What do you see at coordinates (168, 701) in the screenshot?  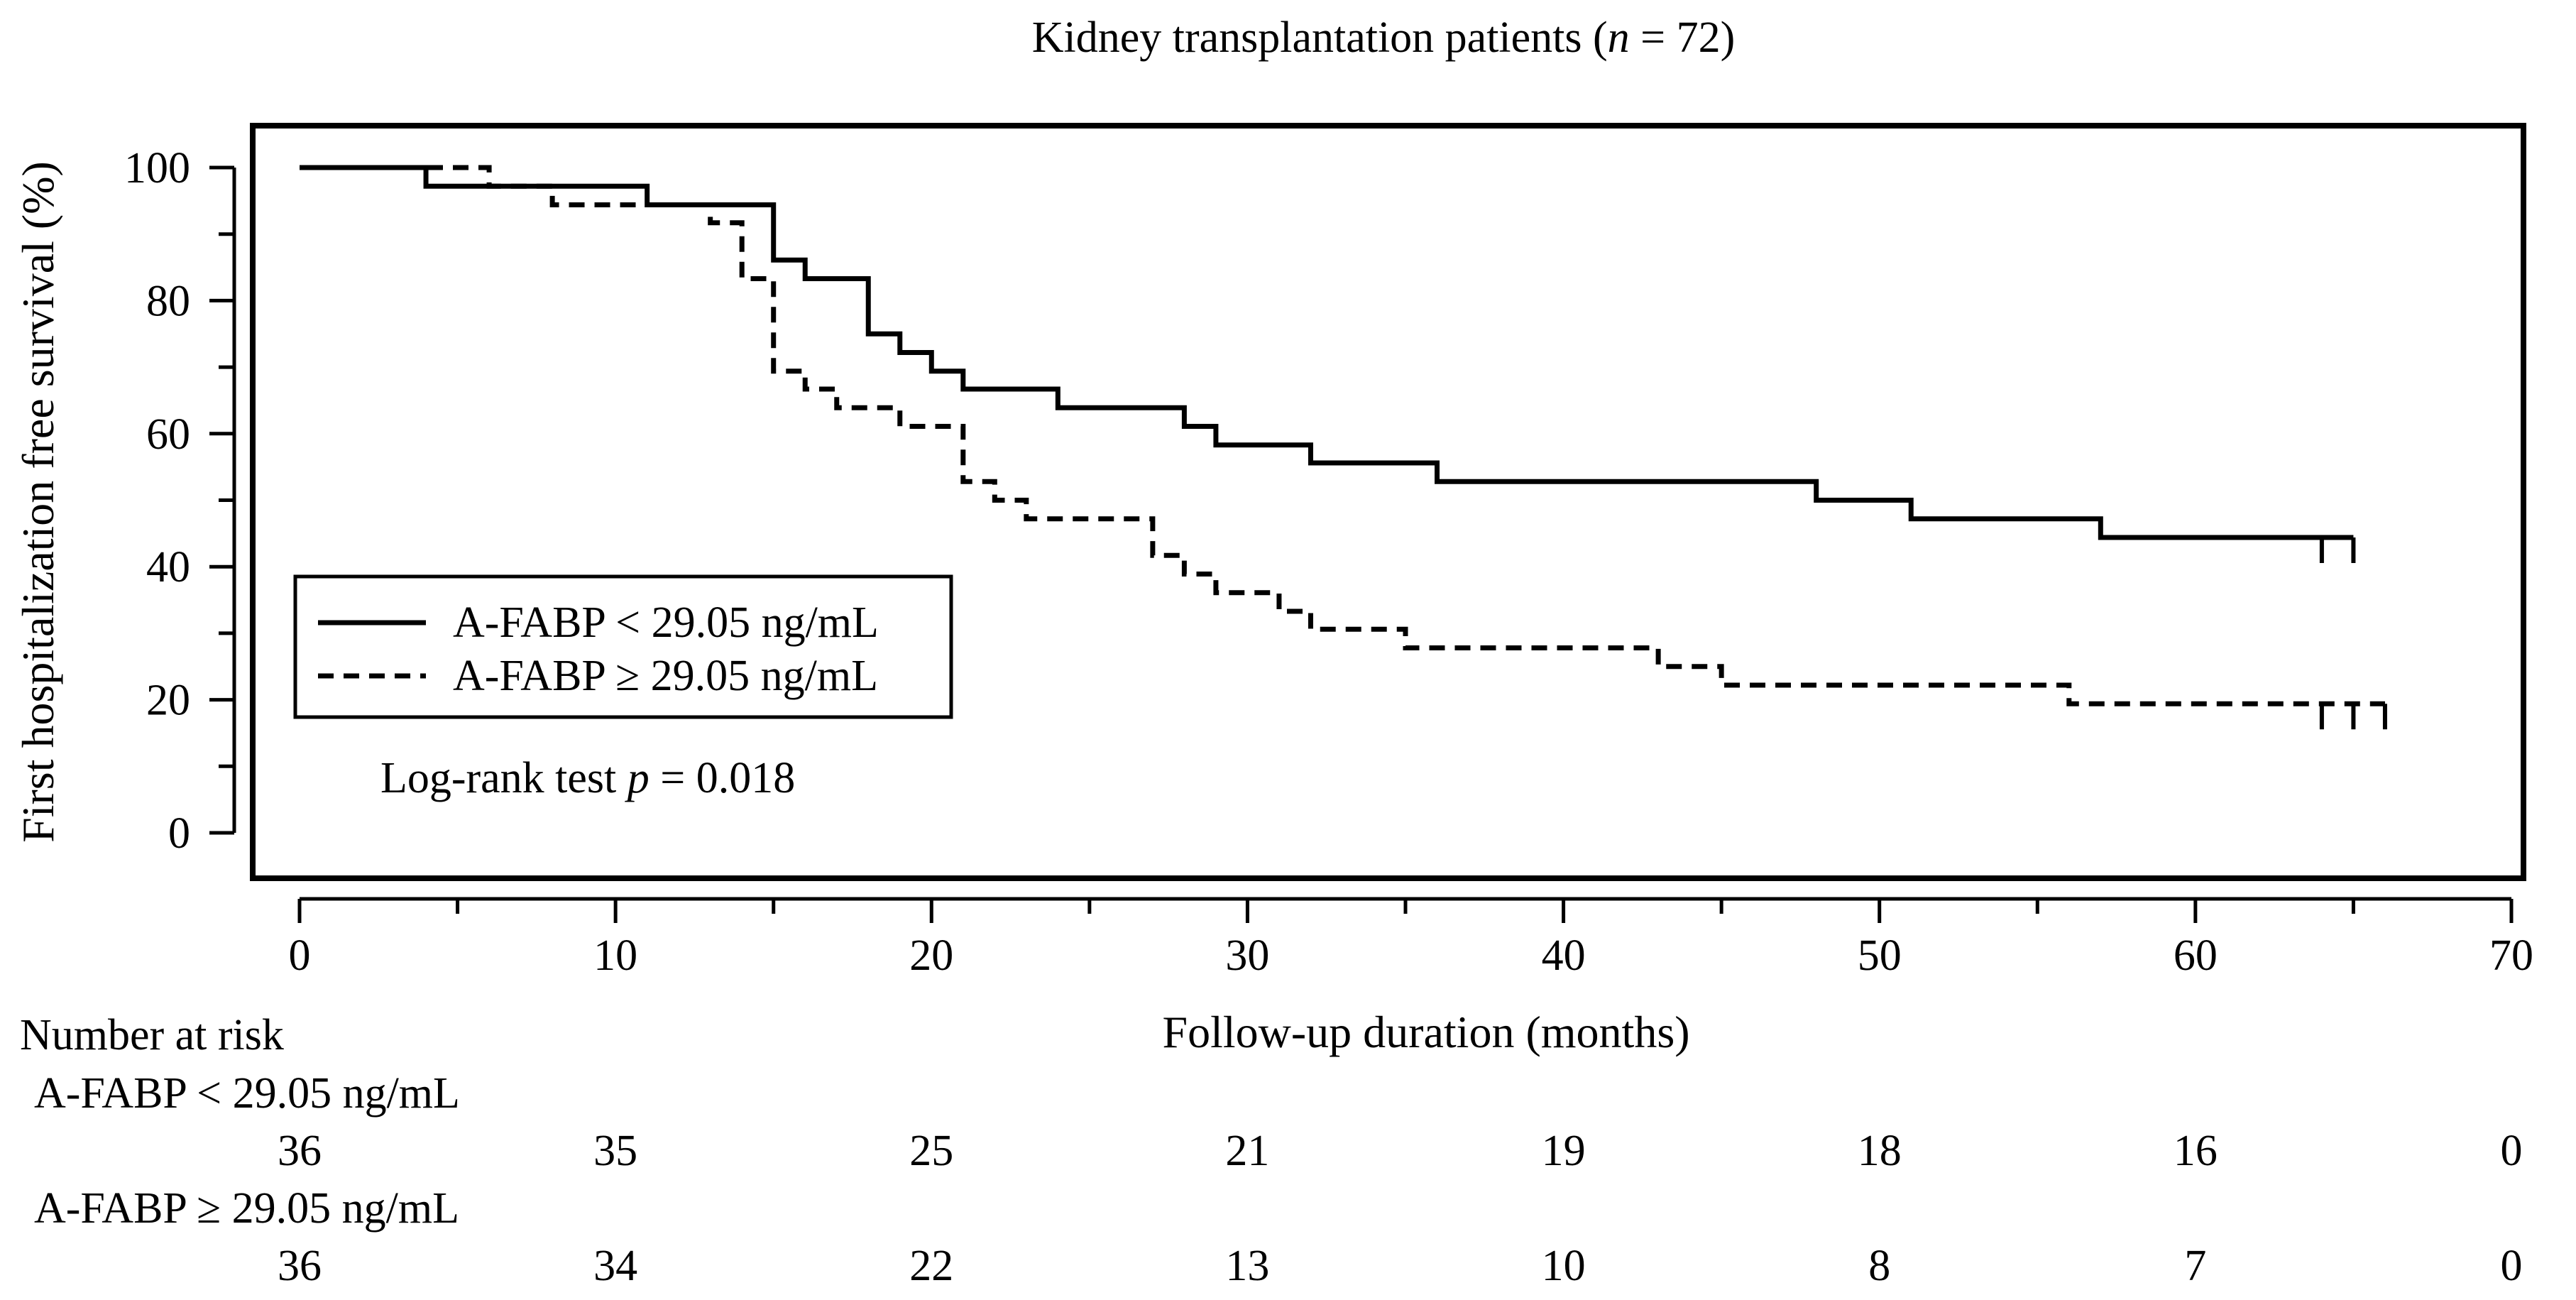 I see `y-tick-label: 20` at bounding box center [168, 701].